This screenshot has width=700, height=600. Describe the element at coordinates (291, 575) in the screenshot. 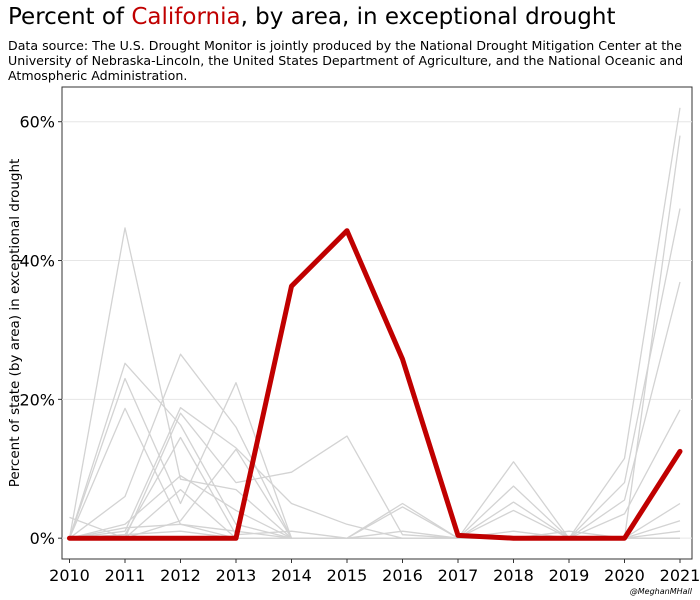

I see `x-tick-label-4: 2014` at that location.